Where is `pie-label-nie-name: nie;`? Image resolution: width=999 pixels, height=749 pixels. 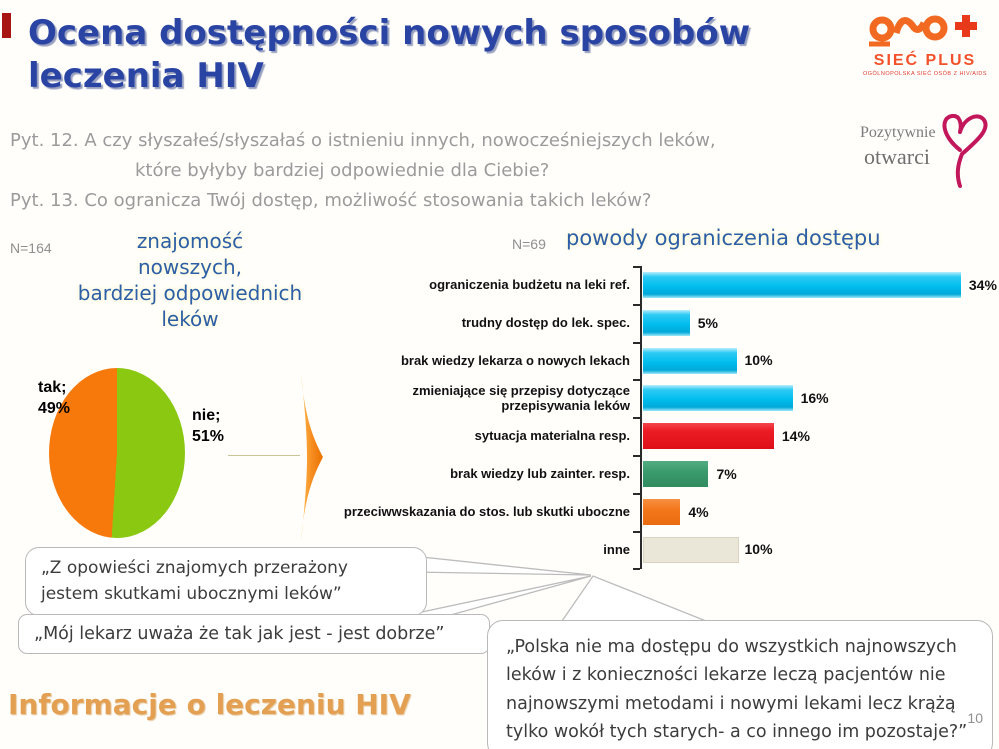 pie-label-nie-name: nie; is located at coordinates (206, 415).